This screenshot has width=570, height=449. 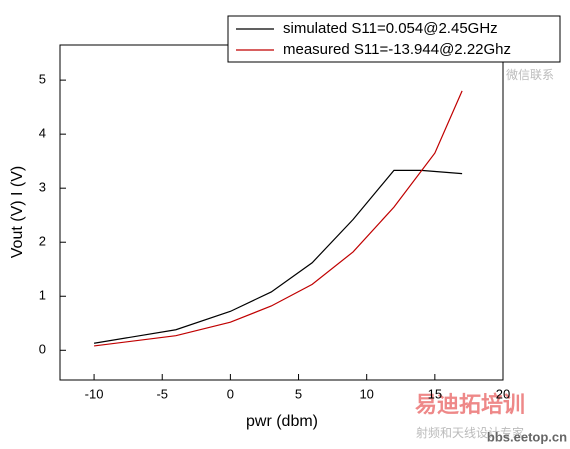 I want to click on x-tick-label: 10, so click(x=366, y=393).